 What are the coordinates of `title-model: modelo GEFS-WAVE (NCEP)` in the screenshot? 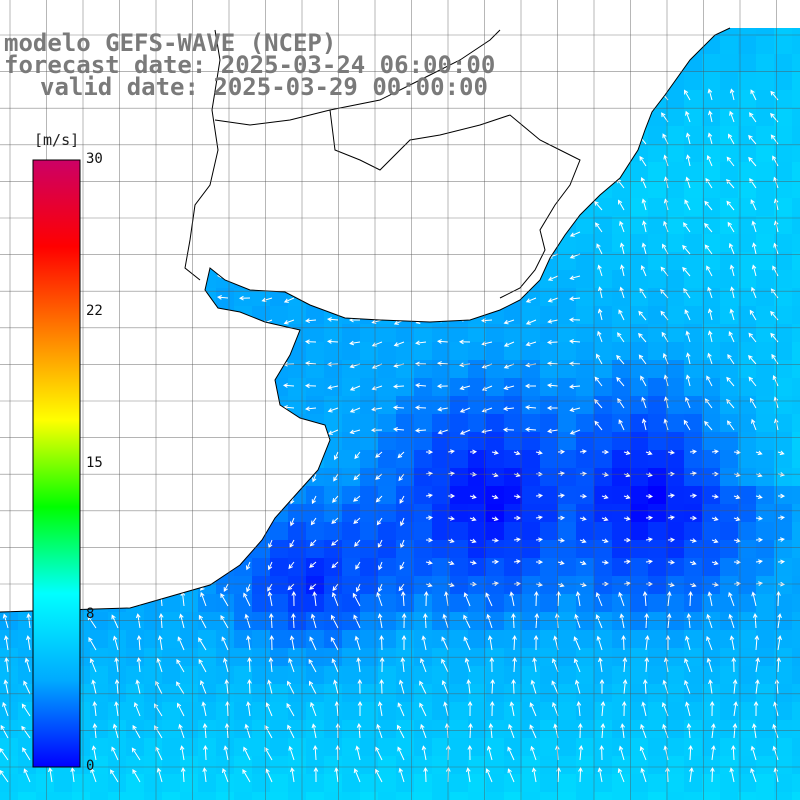 It's located at (170, 43).